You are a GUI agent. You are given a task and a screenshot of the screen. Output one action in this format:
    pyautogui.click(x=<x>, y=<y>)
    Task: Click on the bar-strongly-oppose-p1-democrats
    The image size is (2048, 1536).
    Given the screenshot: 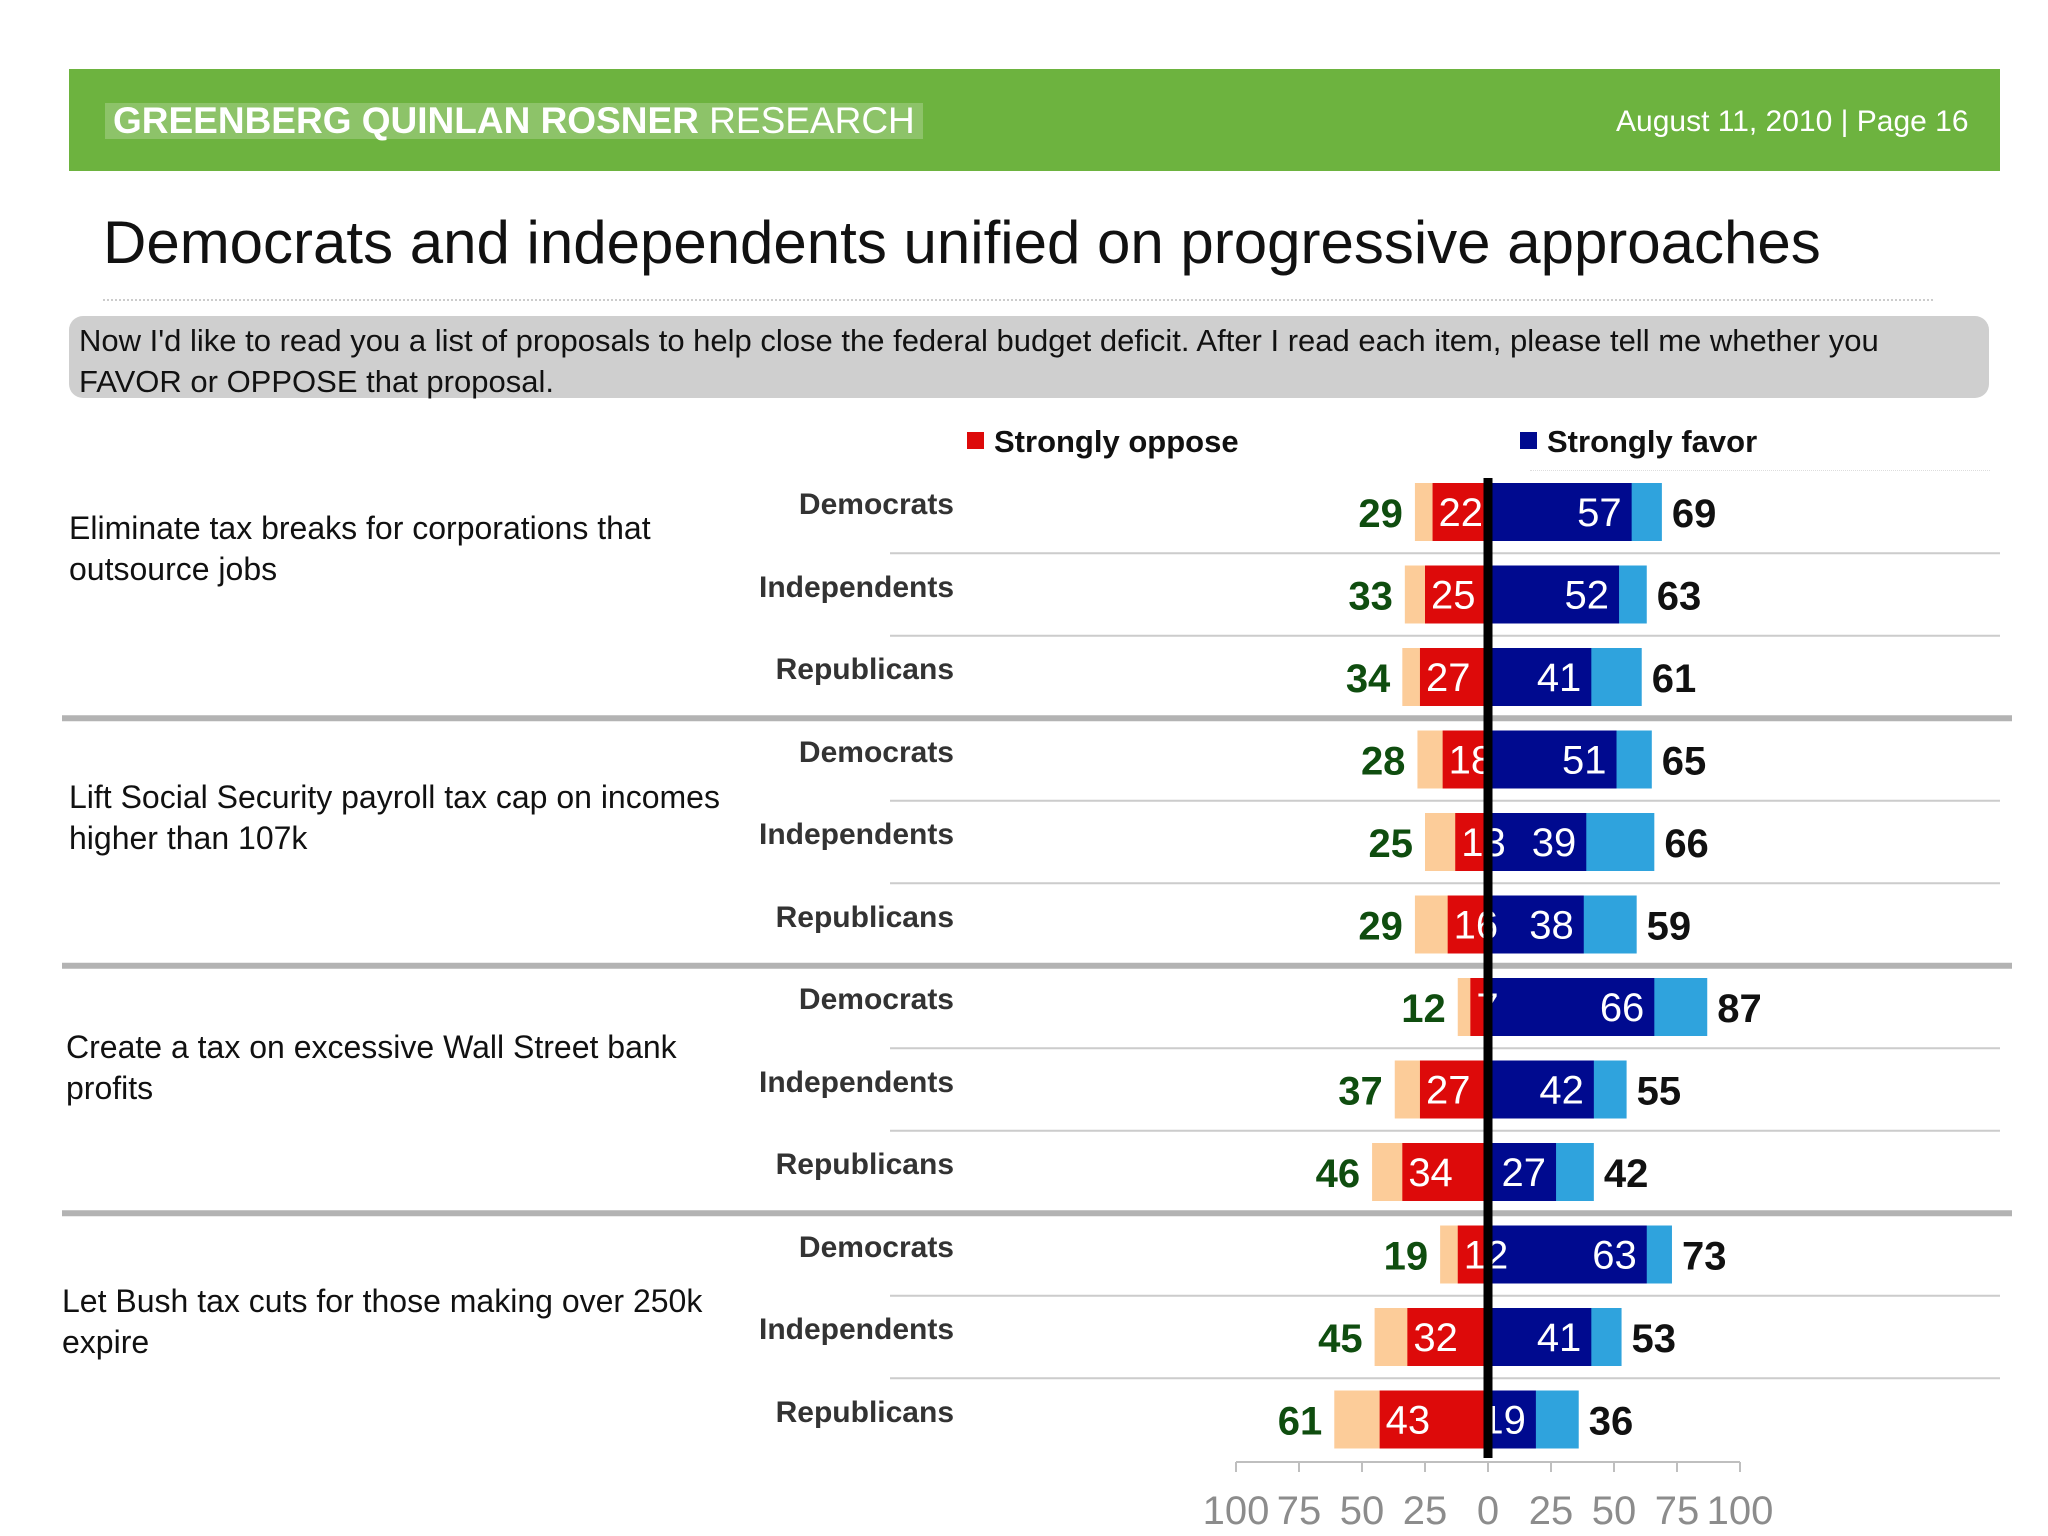 What is the action you would take?
    pyautogui.click(x=1460, y=512)
    